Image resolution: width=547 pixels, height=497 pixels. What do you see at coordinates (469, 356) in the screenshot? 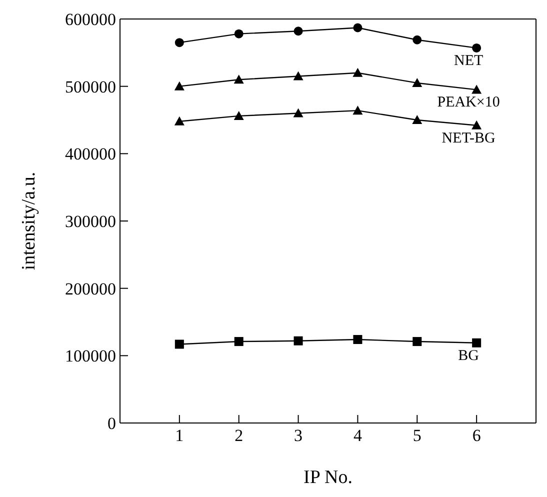
I see `series-label: BG` at bounding box center [469, 356].